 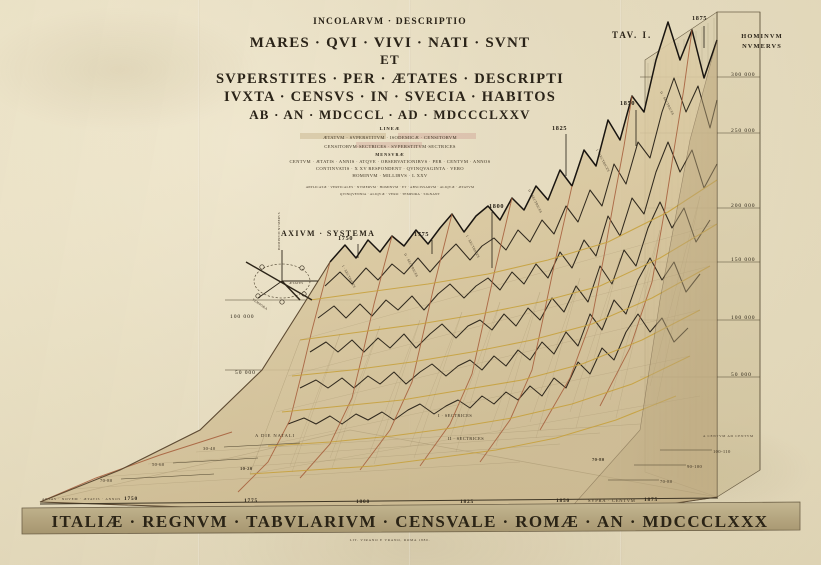 I want to click on in-surface-sector-labels: I · SECTRICES II · SECTRICES 70-80, so click(x=521, y=437).